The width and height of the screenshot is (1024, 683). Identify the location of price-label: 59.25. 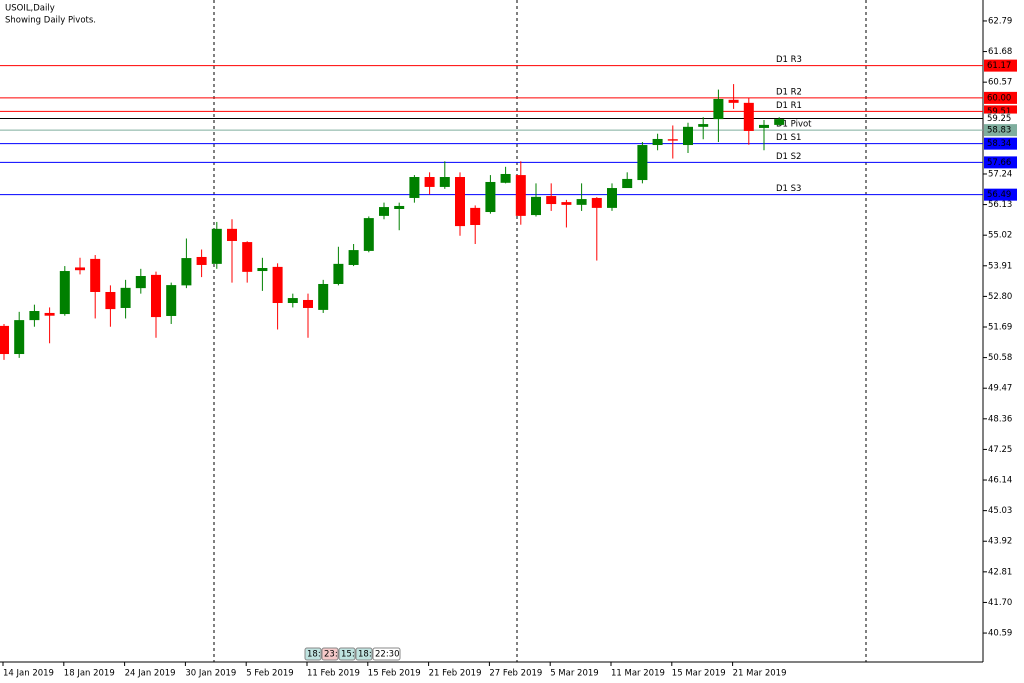
(999, 119).